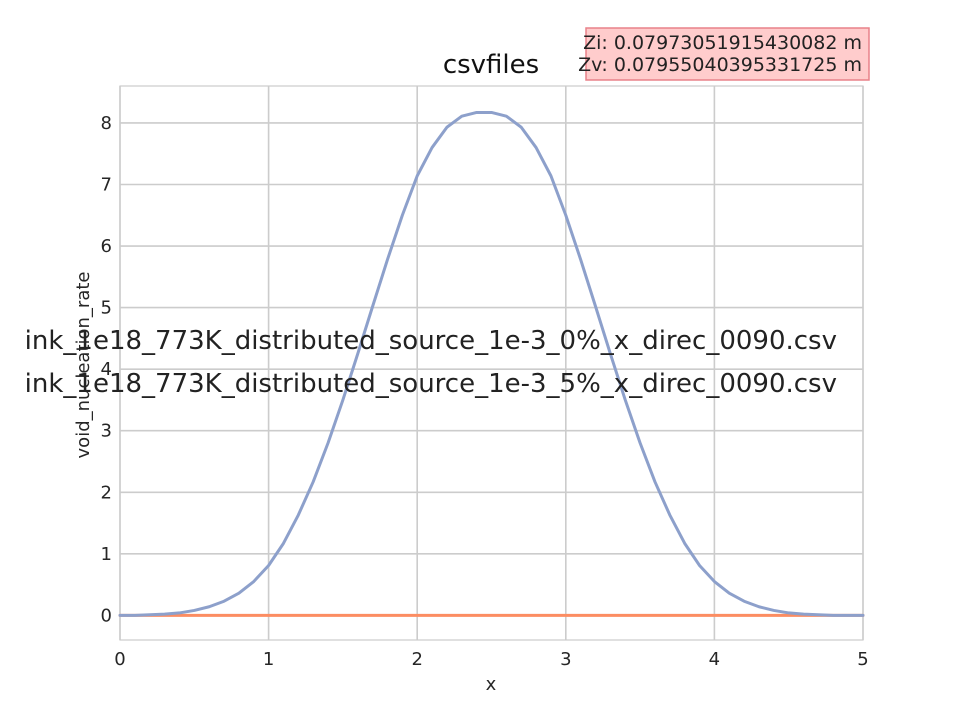 The image size is (960, 720). What do you see at coordinates (491, 684) in the screenshot?
I see `x-axis-label: x` at bounding box center [491, 684].